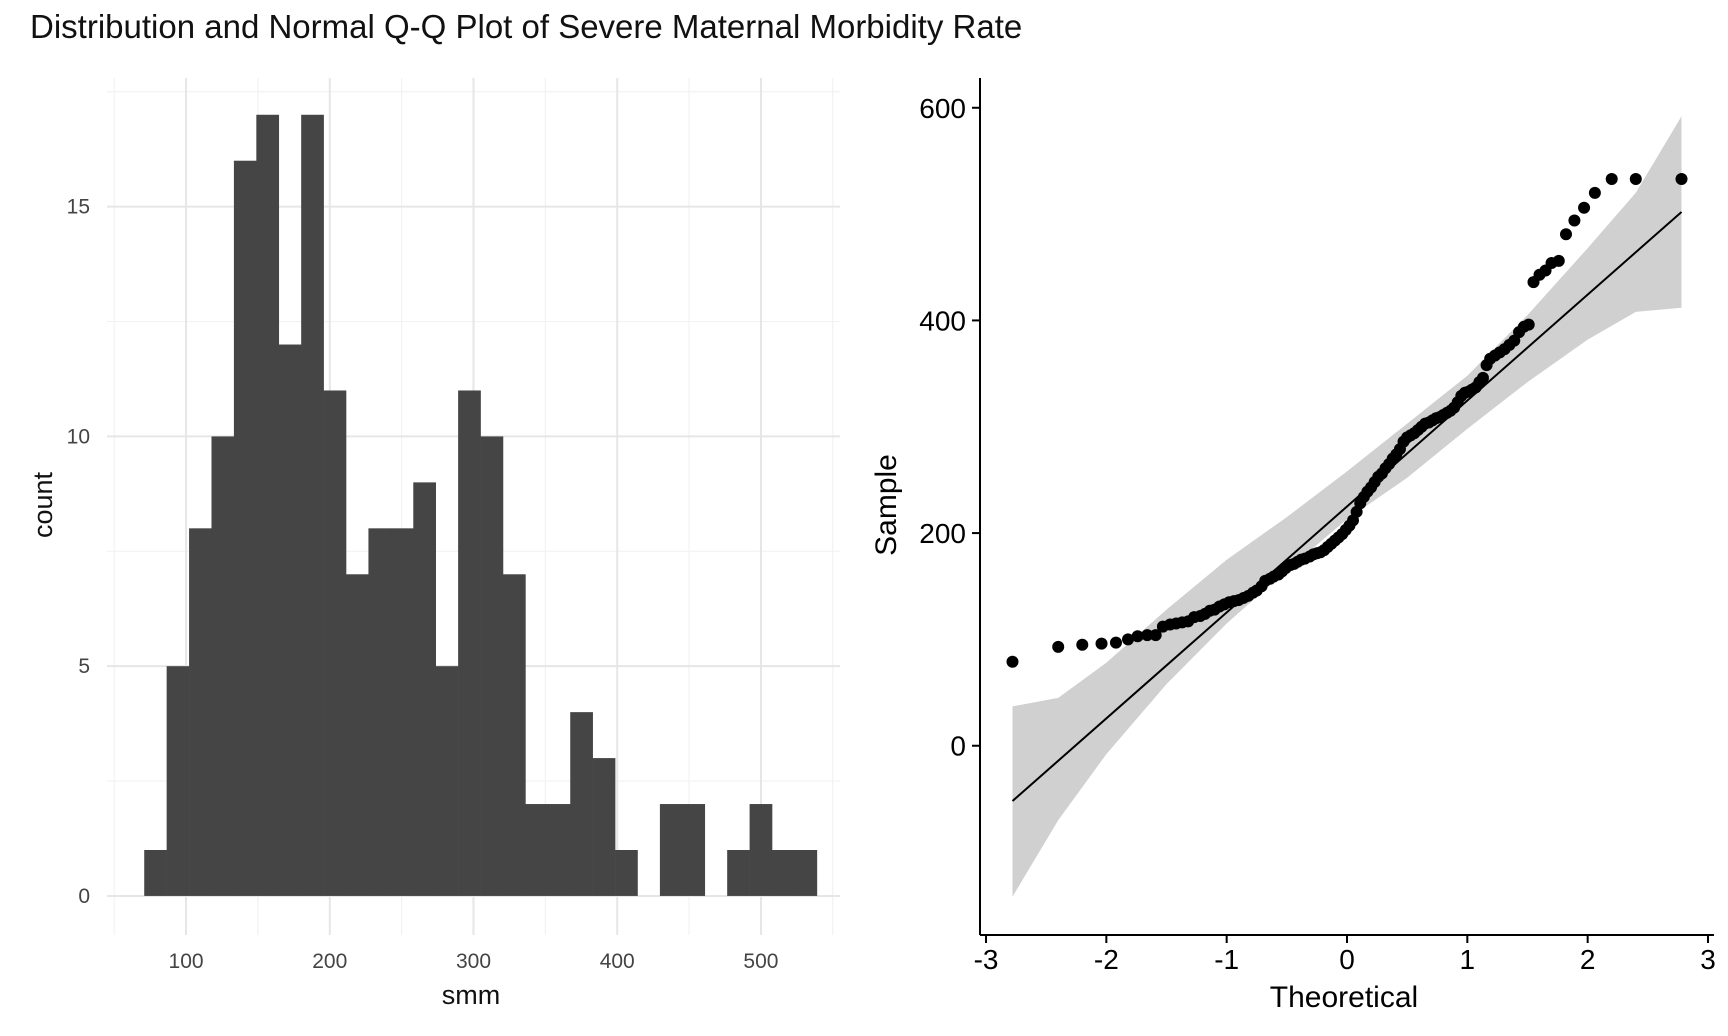  What do you see at coordinates (1226, 959) in the screenshot?
I see `qq-x-tick-label: -1` at bounding box center [1226, 959].